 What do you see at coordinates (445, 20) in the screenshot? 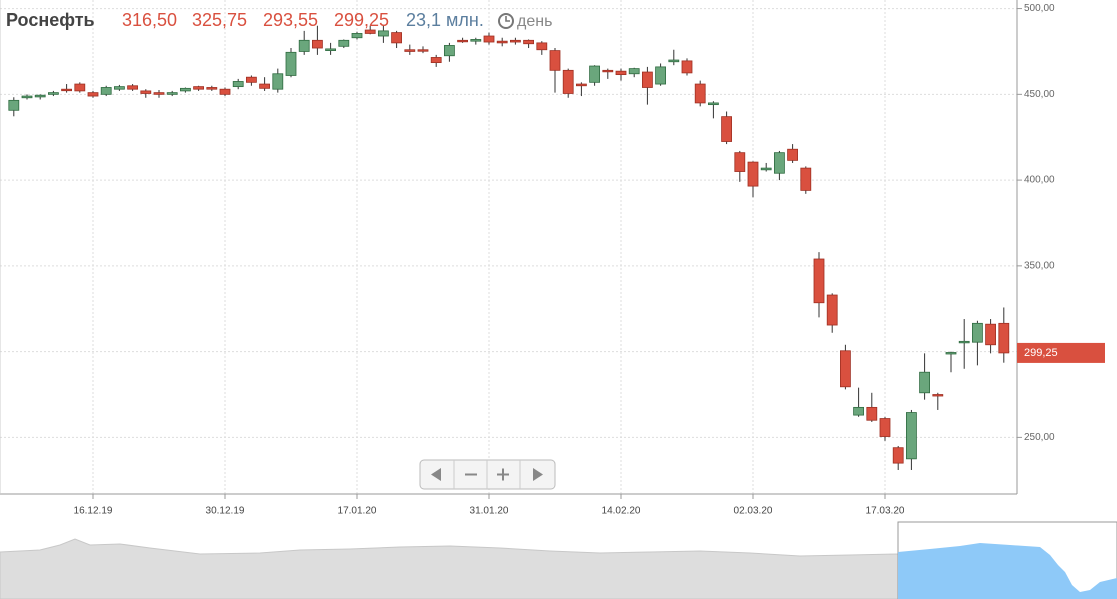
I see `header-volume: 23,1 млн.` at bounding box center [445, 20].